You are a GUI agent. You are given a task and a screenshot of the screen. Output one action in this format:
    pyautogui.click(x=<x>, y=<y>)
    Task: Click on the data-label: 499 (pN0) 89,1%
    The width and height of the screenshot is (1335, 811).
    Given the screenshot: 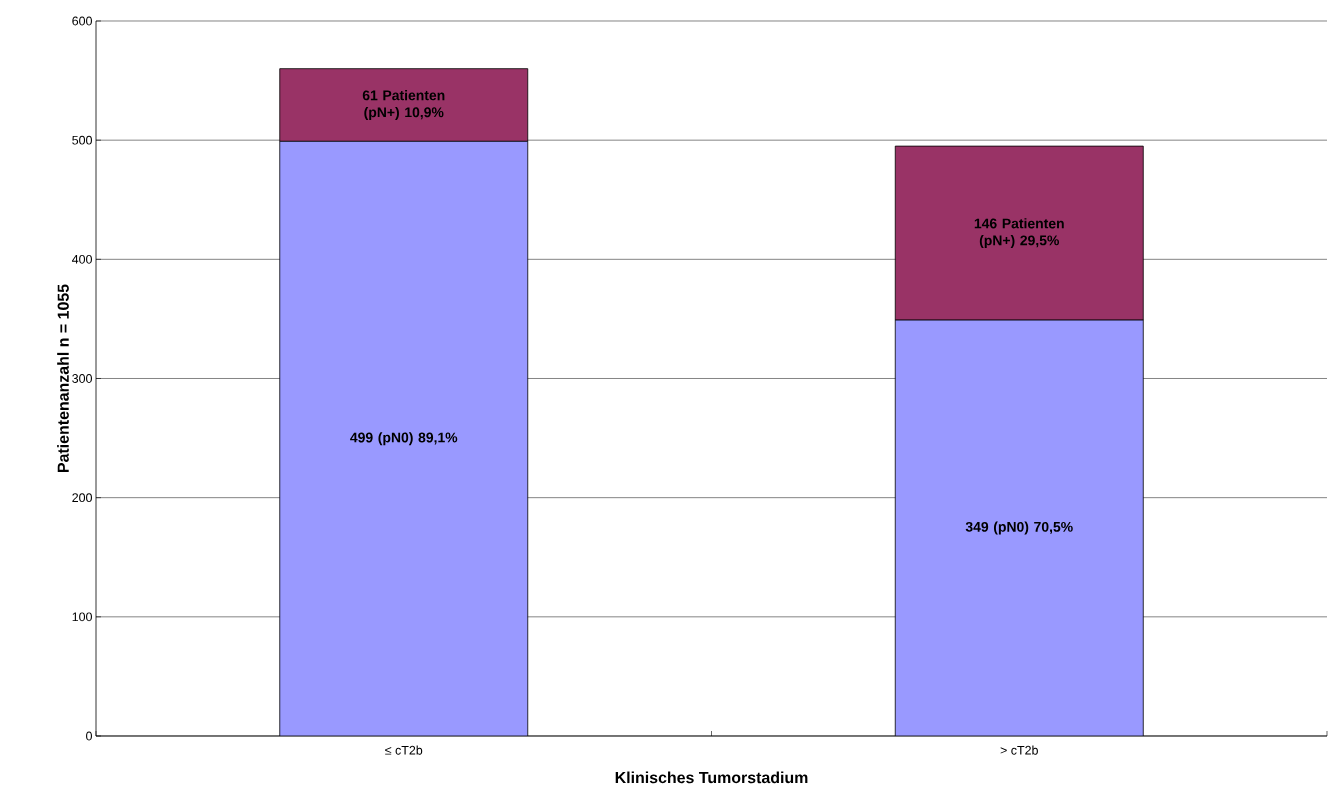 What is the action you would take?
    pyautogui.click(x=404, y=439)
    